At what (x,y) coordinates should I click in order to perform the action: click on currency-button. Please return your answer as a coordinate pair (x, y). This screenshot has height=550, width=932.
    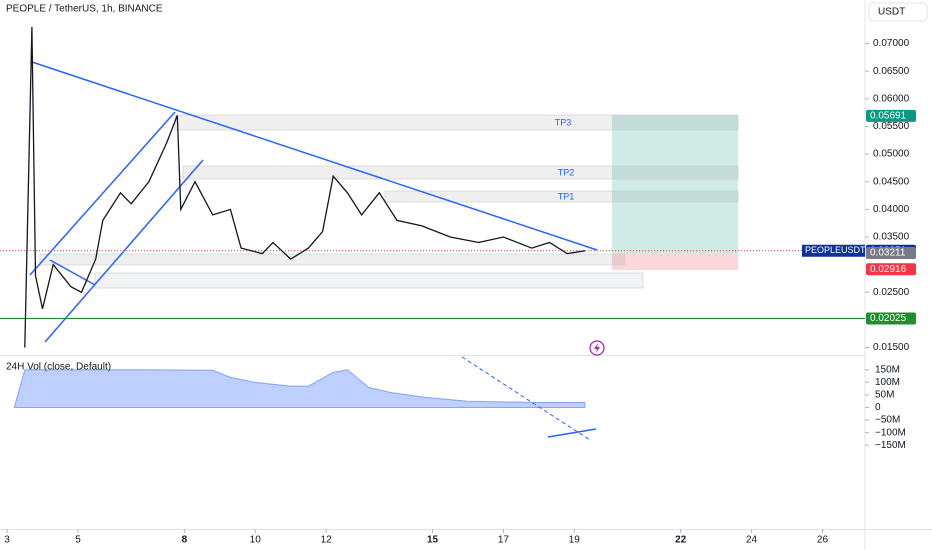
    Looking at the image, I should click on (898, 12).